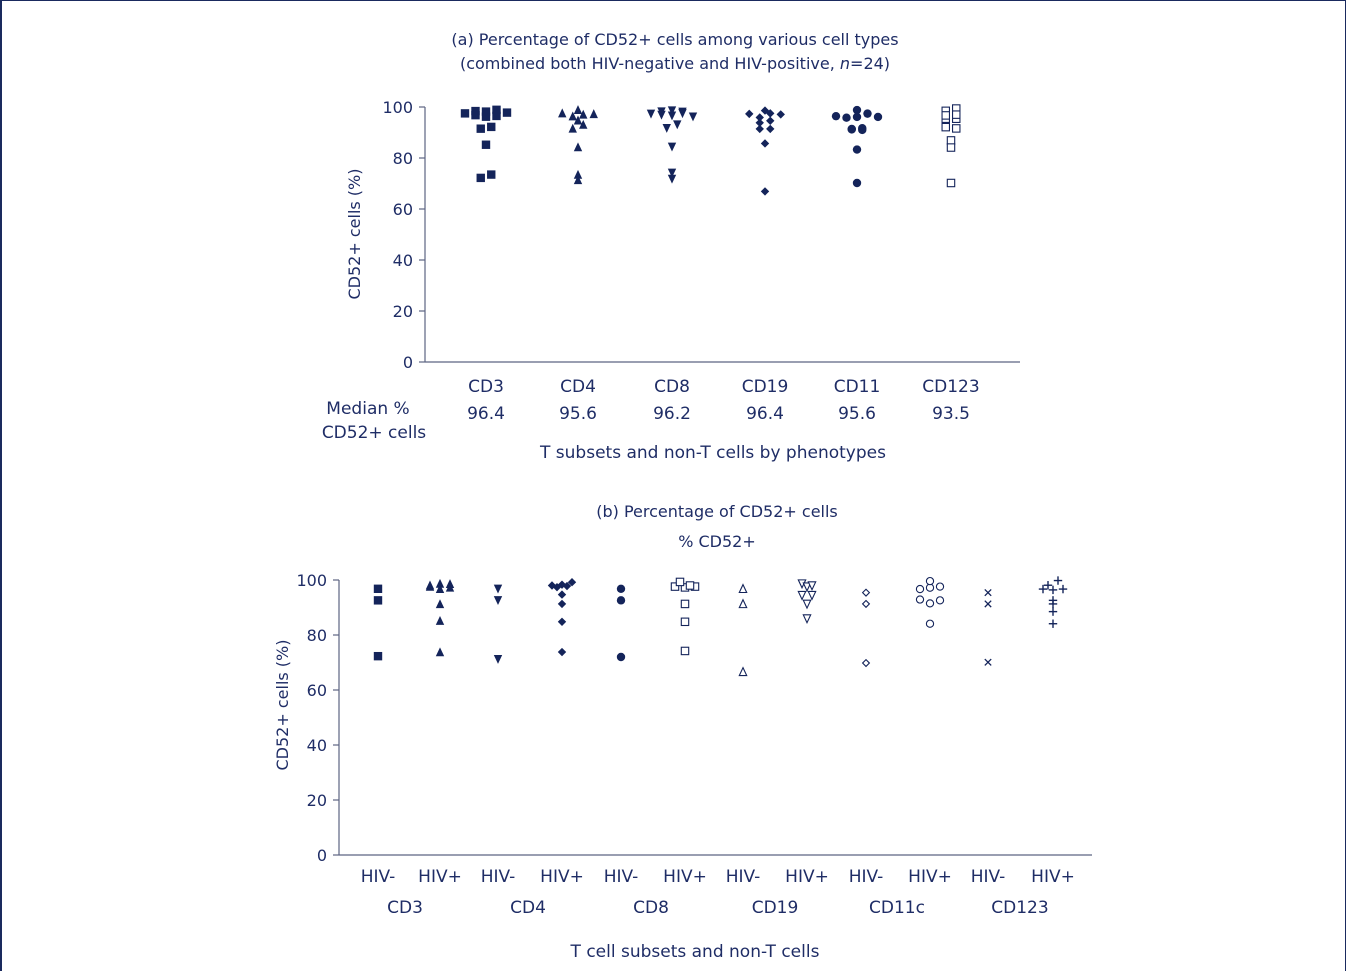  Describe the element at coordinates (578, 387) in the screenshot. I see `chart-a-category-label: CD4` at that location.